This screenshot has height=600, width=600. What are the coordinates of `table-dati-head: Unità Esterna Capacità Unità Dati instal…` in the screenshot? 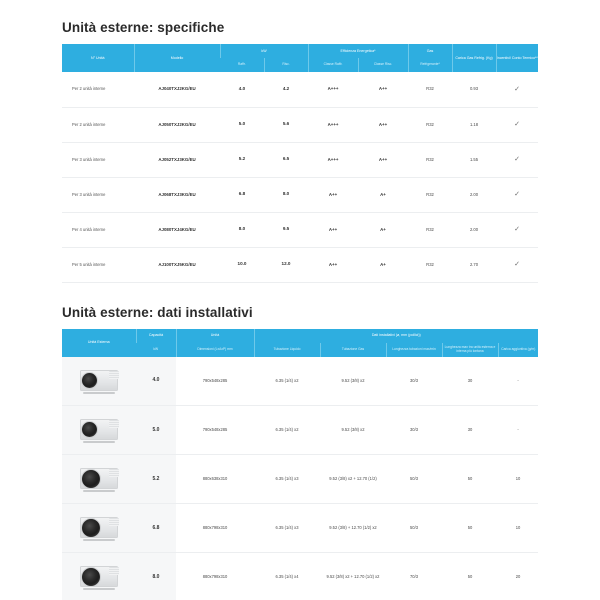 It's located at (300, 342).